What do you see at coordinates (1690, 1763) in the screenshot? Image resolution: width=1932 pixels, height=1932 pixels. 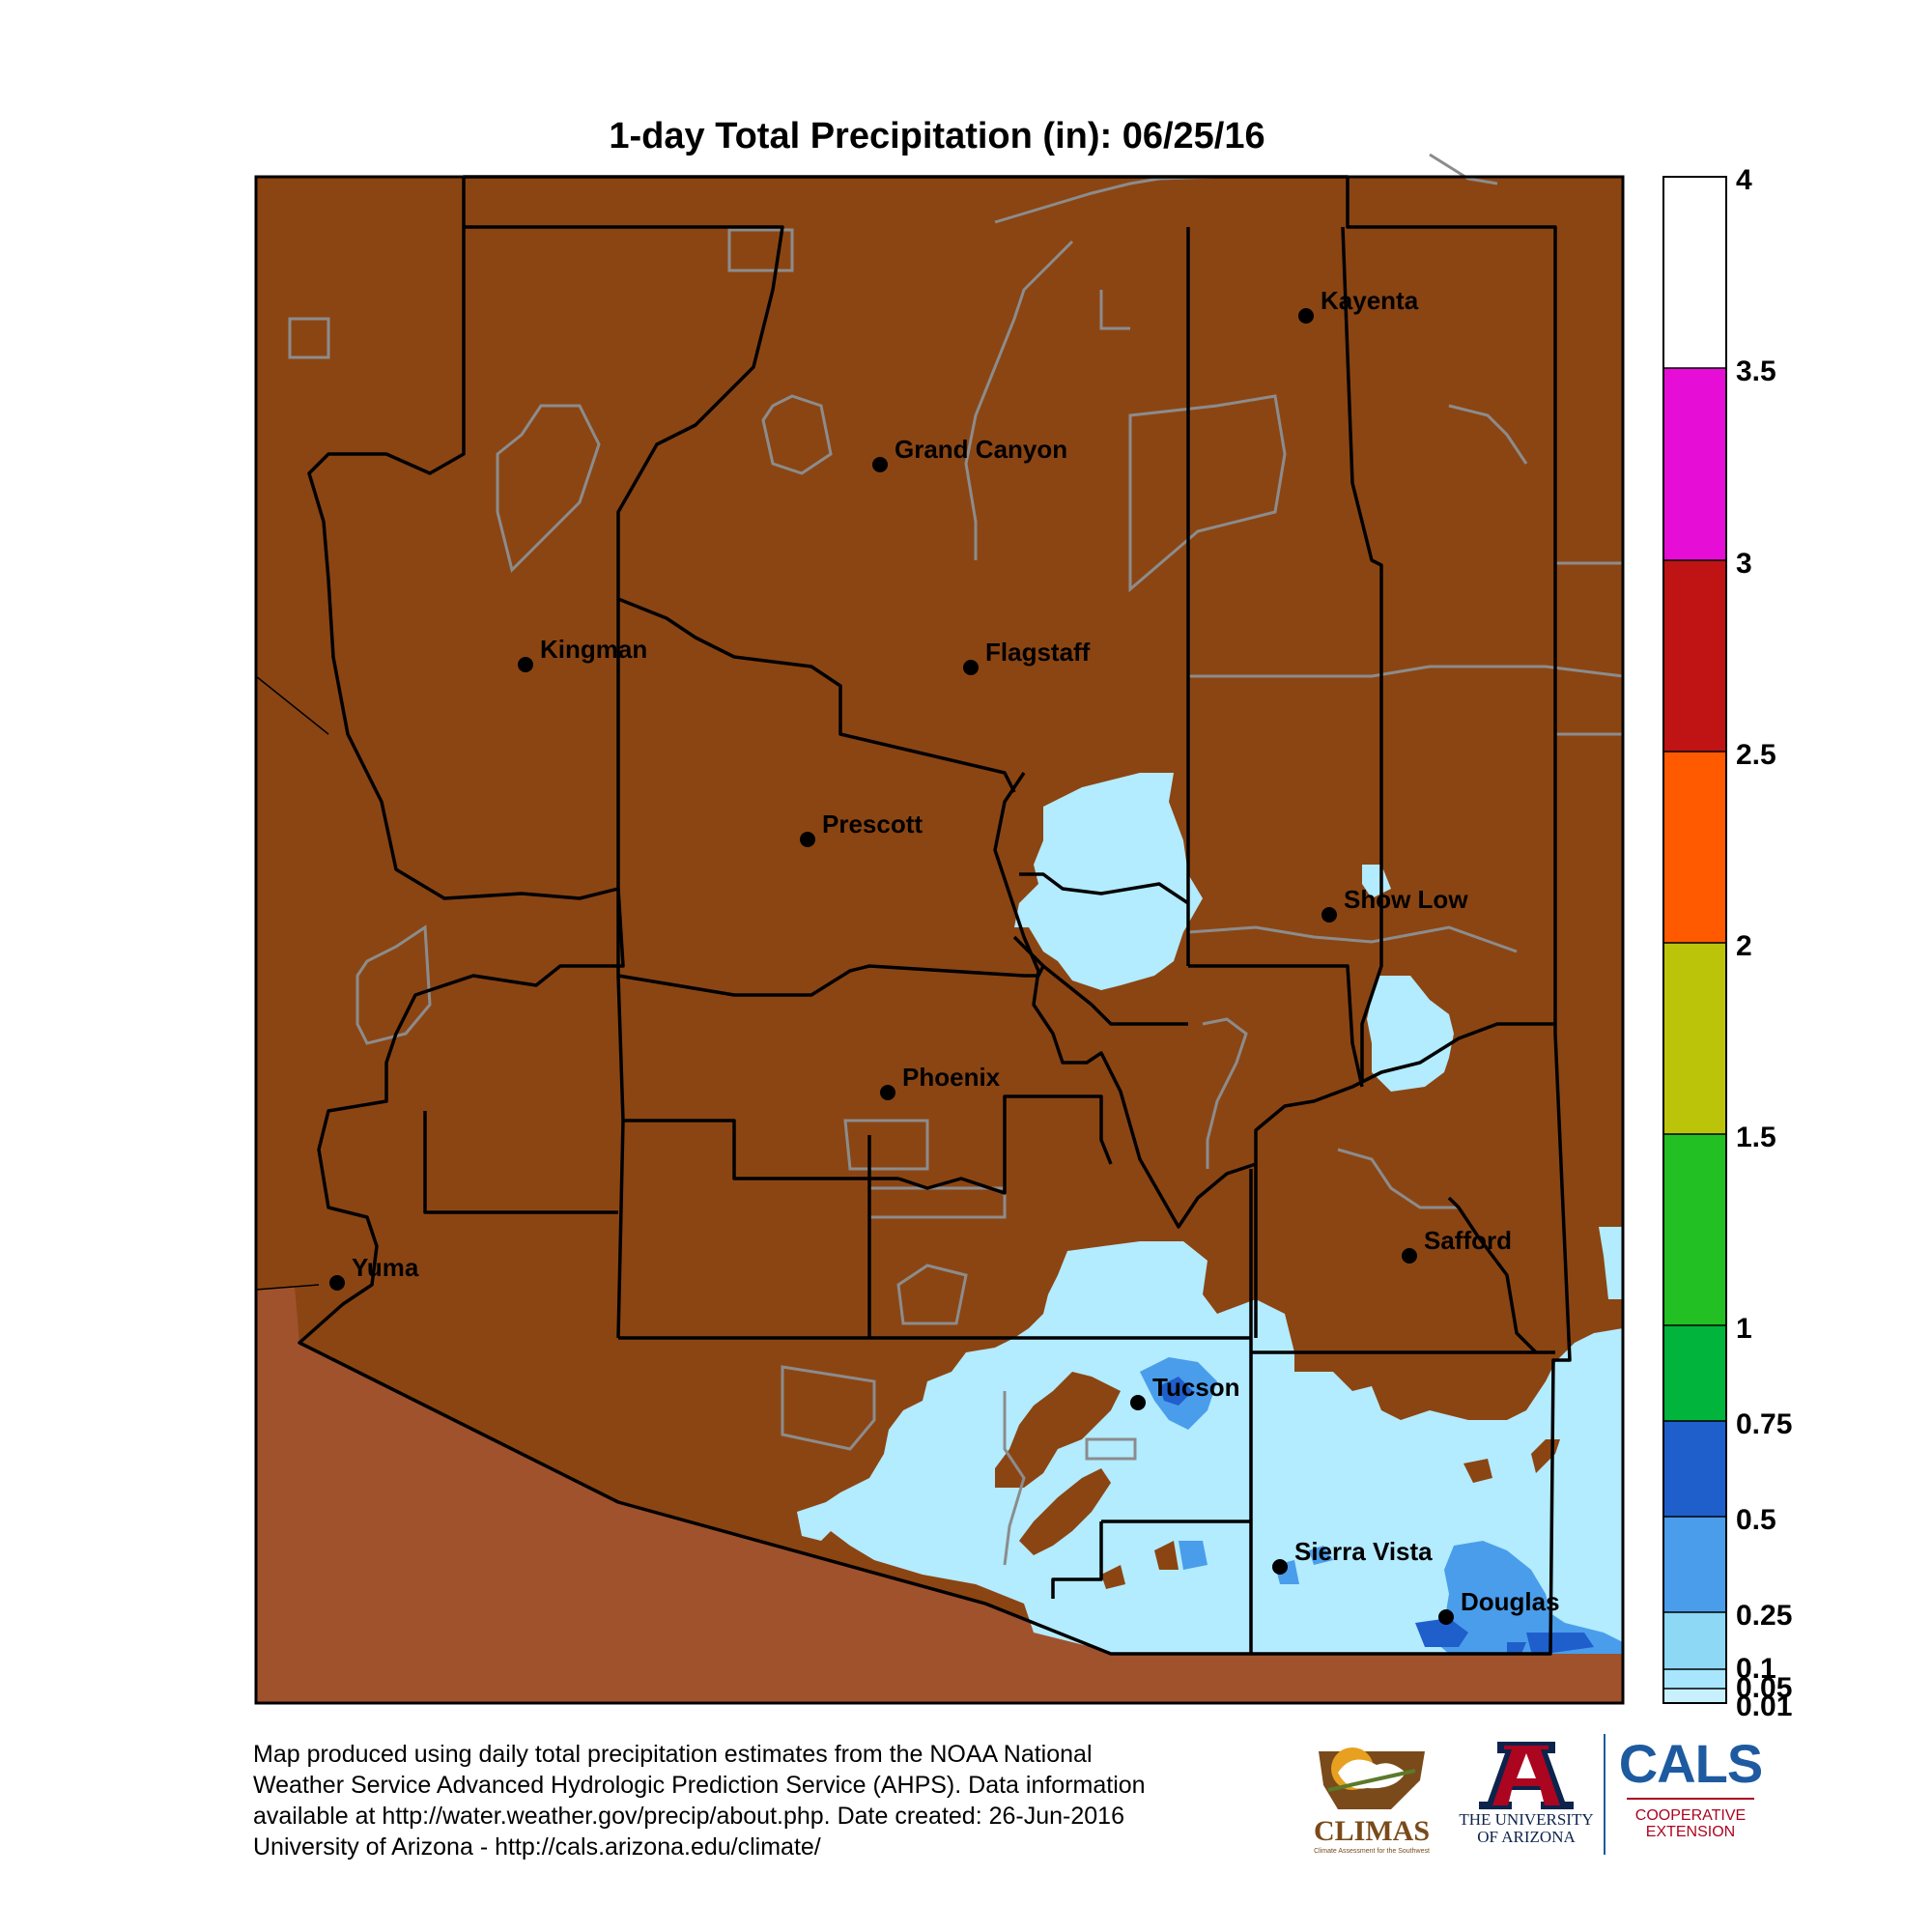 I see `cals-wordmark: CALS` at bounding box center [1690, 1763].